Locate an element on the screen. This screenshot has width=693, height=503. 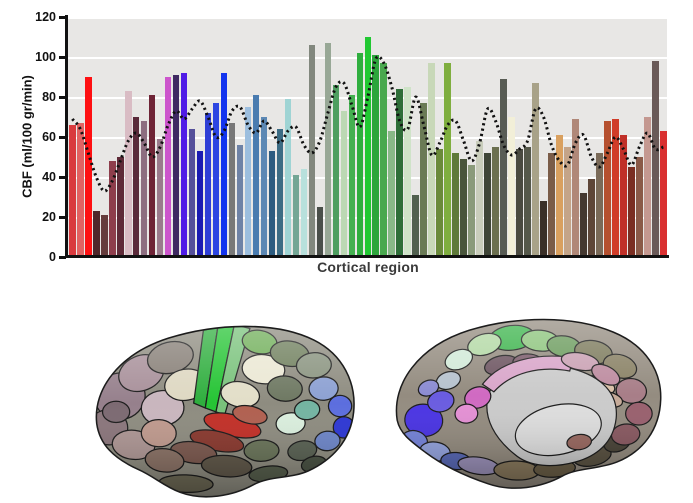
y-tick-label: 80 is located at coordinates (49, 97).